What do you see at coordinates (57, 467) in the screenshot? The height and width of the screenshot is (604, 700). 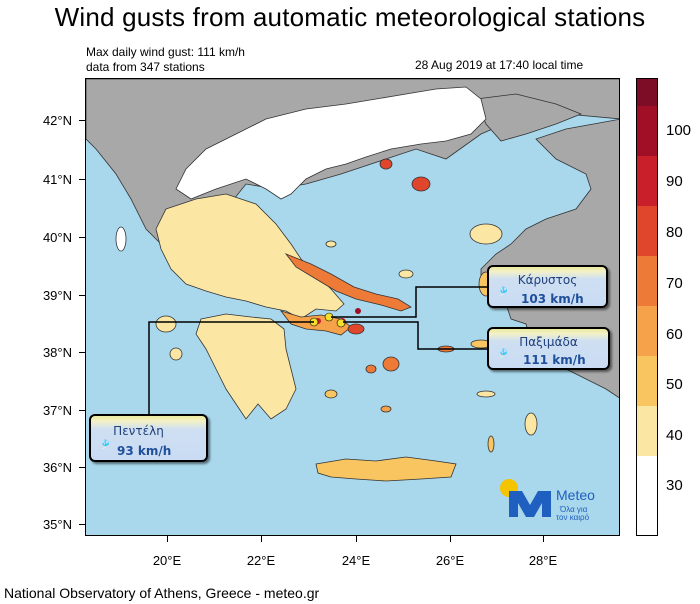 I see `lat-label: 36°N` at bounding box center [57, 467].